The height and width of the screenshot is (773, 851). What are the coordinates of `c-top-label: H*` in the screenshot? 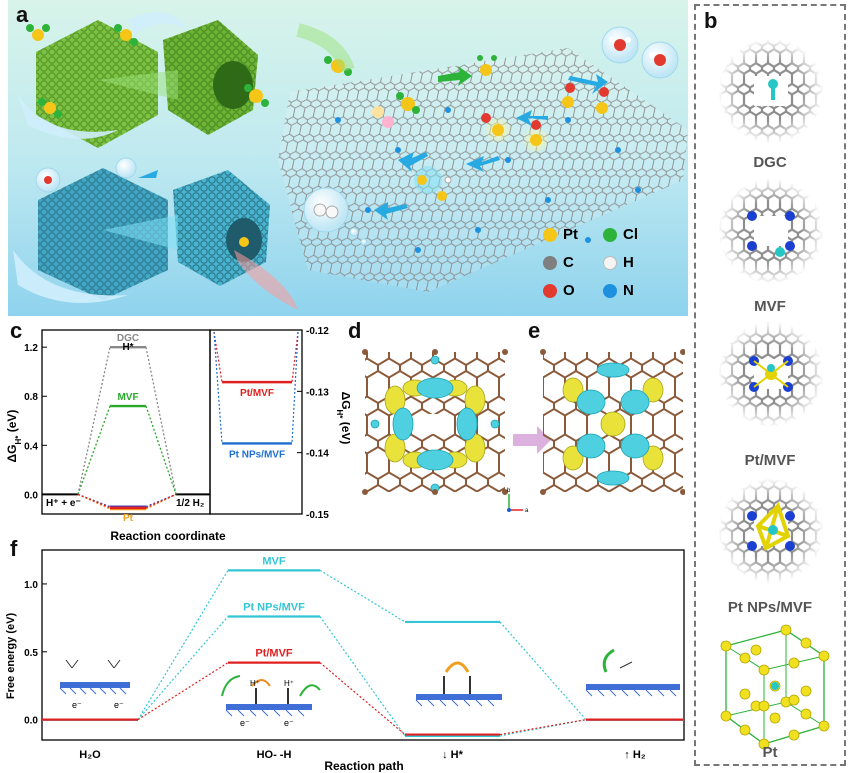 It's located at (127, 347).